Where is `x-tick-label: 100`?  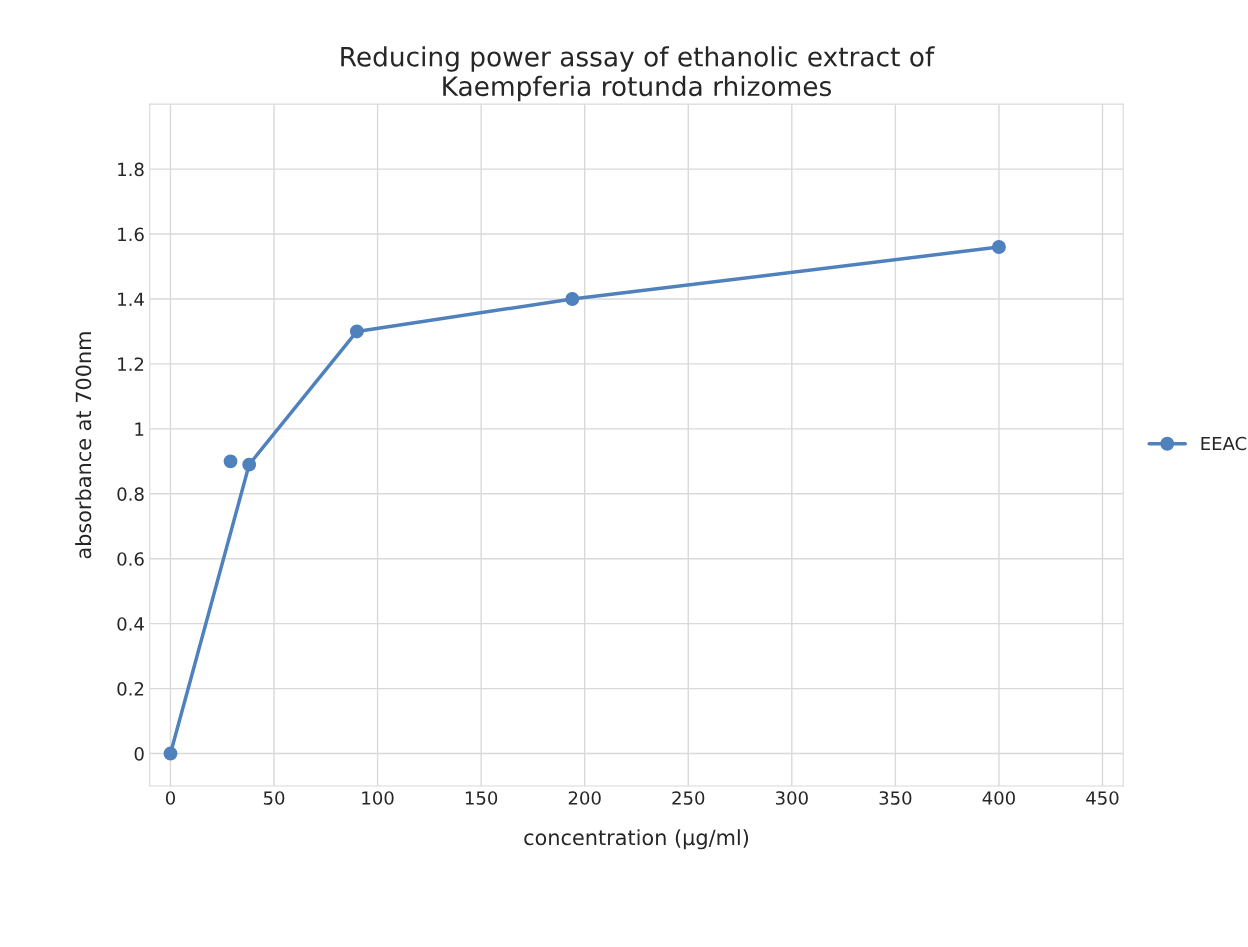 x-tick-label: 100 is located at coordinates (378, 798).